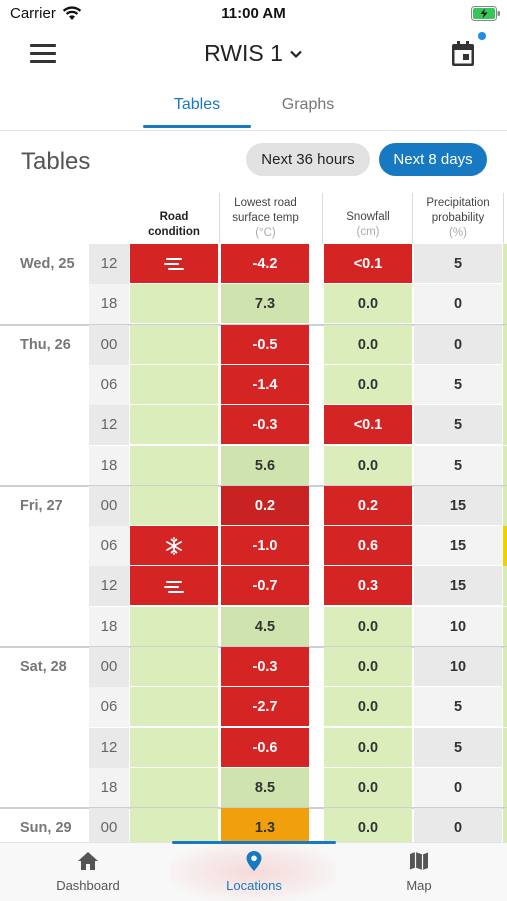 The height and width of the screenshot is (901, 507). Describe the element at coordinates (265, 825) in the screenshot. I see `road-temp-cell: 1.3` at that location.